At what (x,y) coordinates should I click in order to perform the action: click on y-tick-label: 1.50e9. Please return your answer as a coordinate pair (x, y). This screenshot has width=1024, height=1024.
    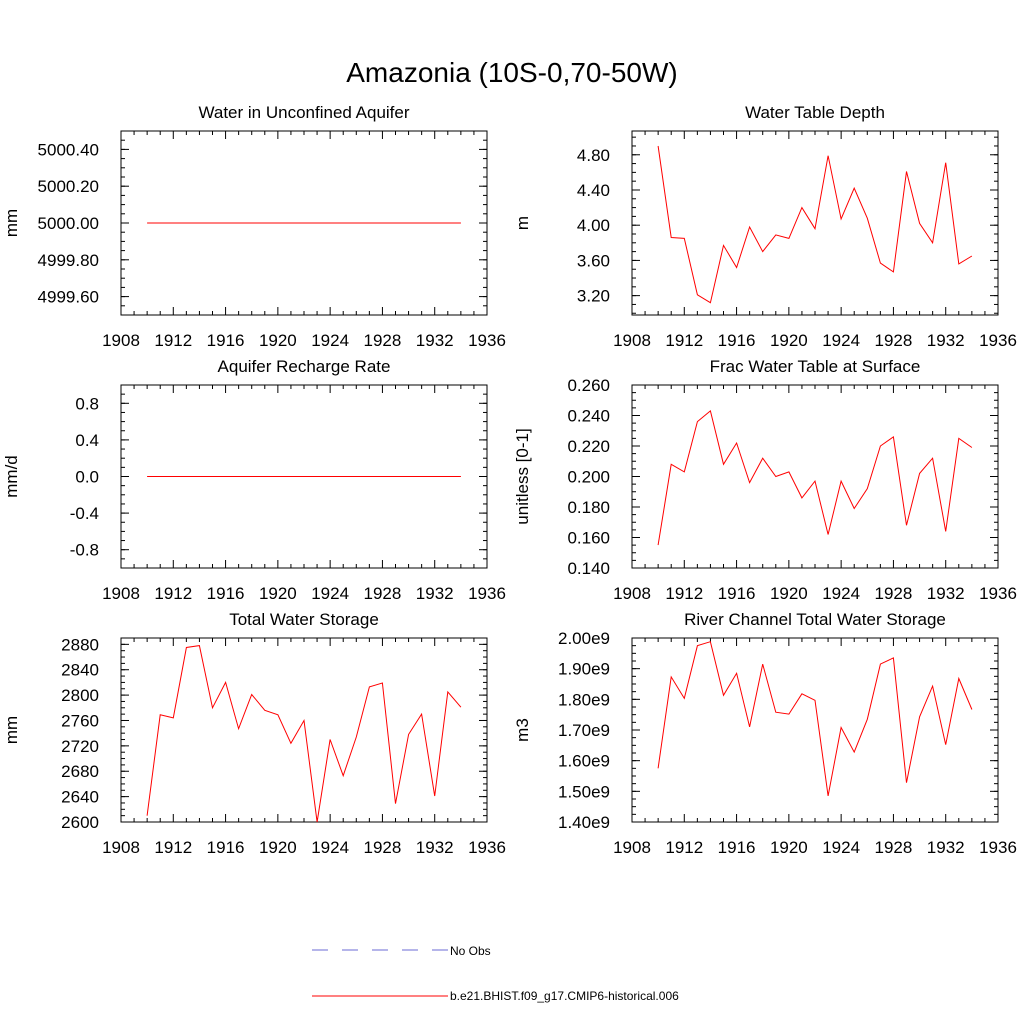
    Looking at the image, I should click on (584, 791).